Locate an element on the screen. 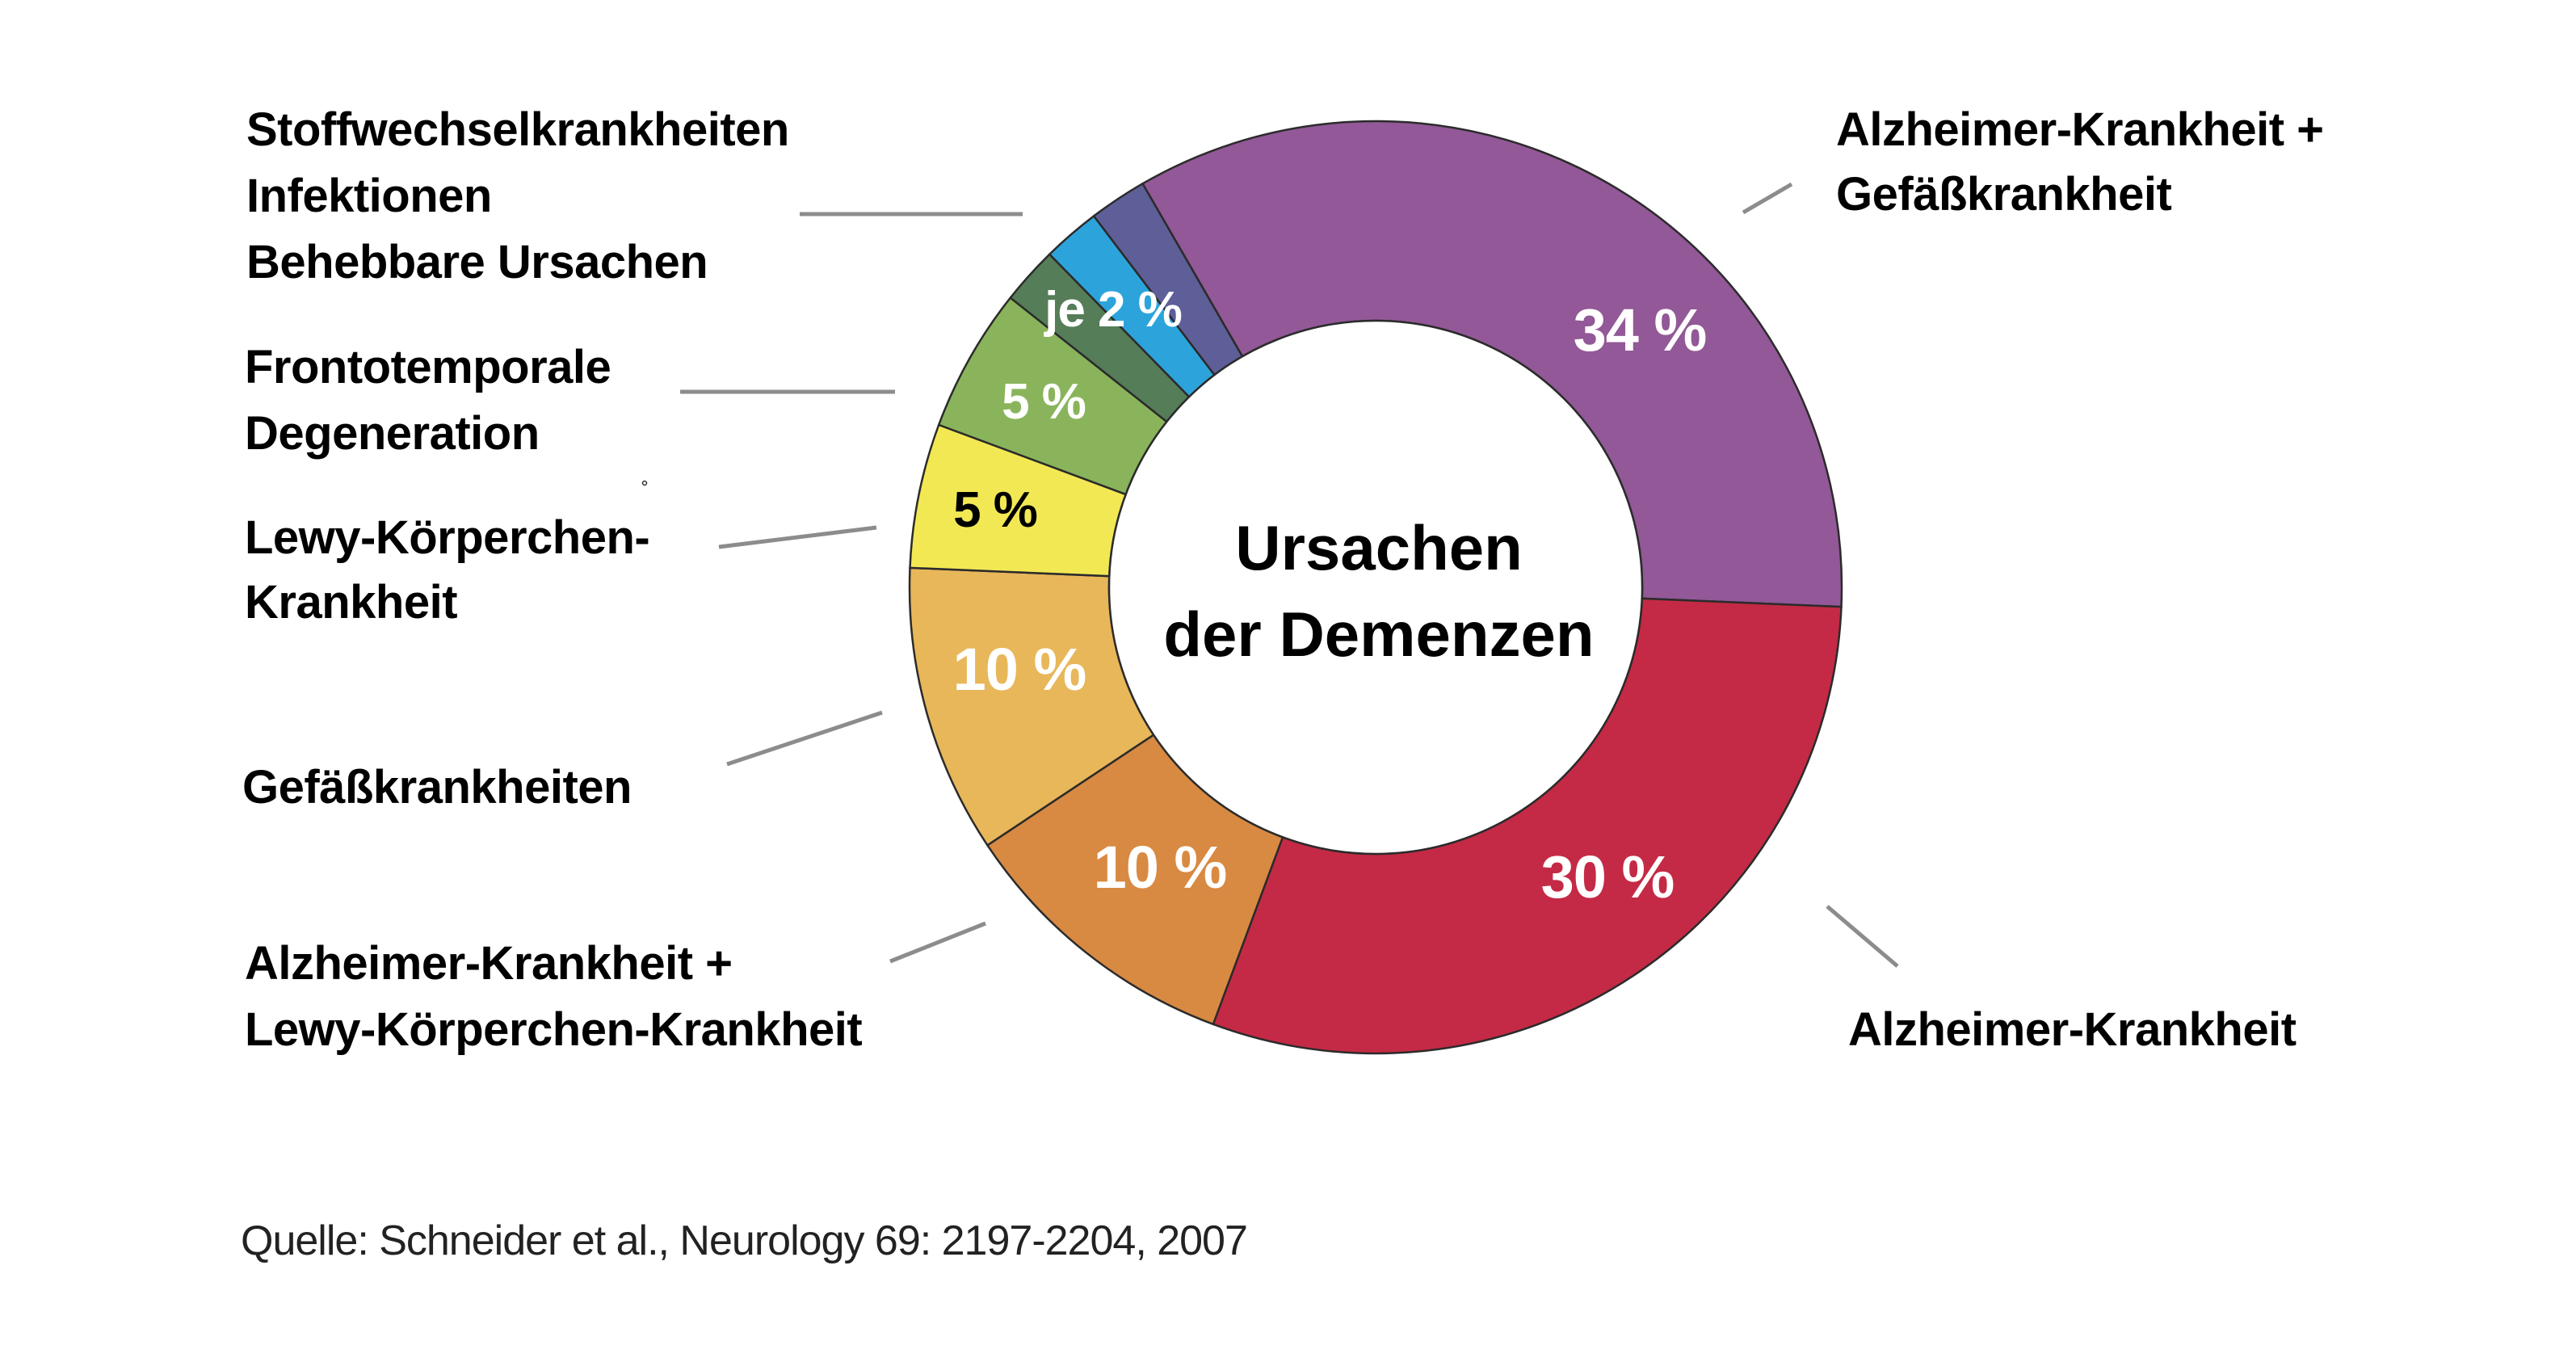  category-label-stoffwechsel: Stoffwechselkrankheiten is located at coordinates (517, 129).